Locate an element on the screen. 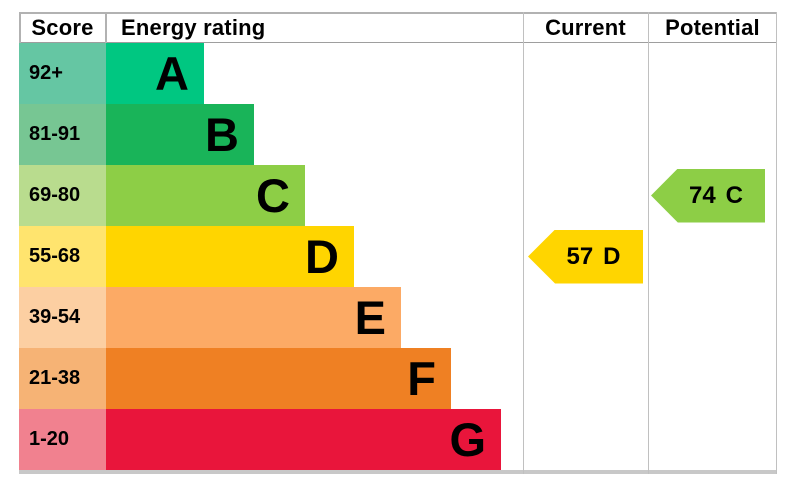  band-bar-d: D is located at coordinates (230, 256).